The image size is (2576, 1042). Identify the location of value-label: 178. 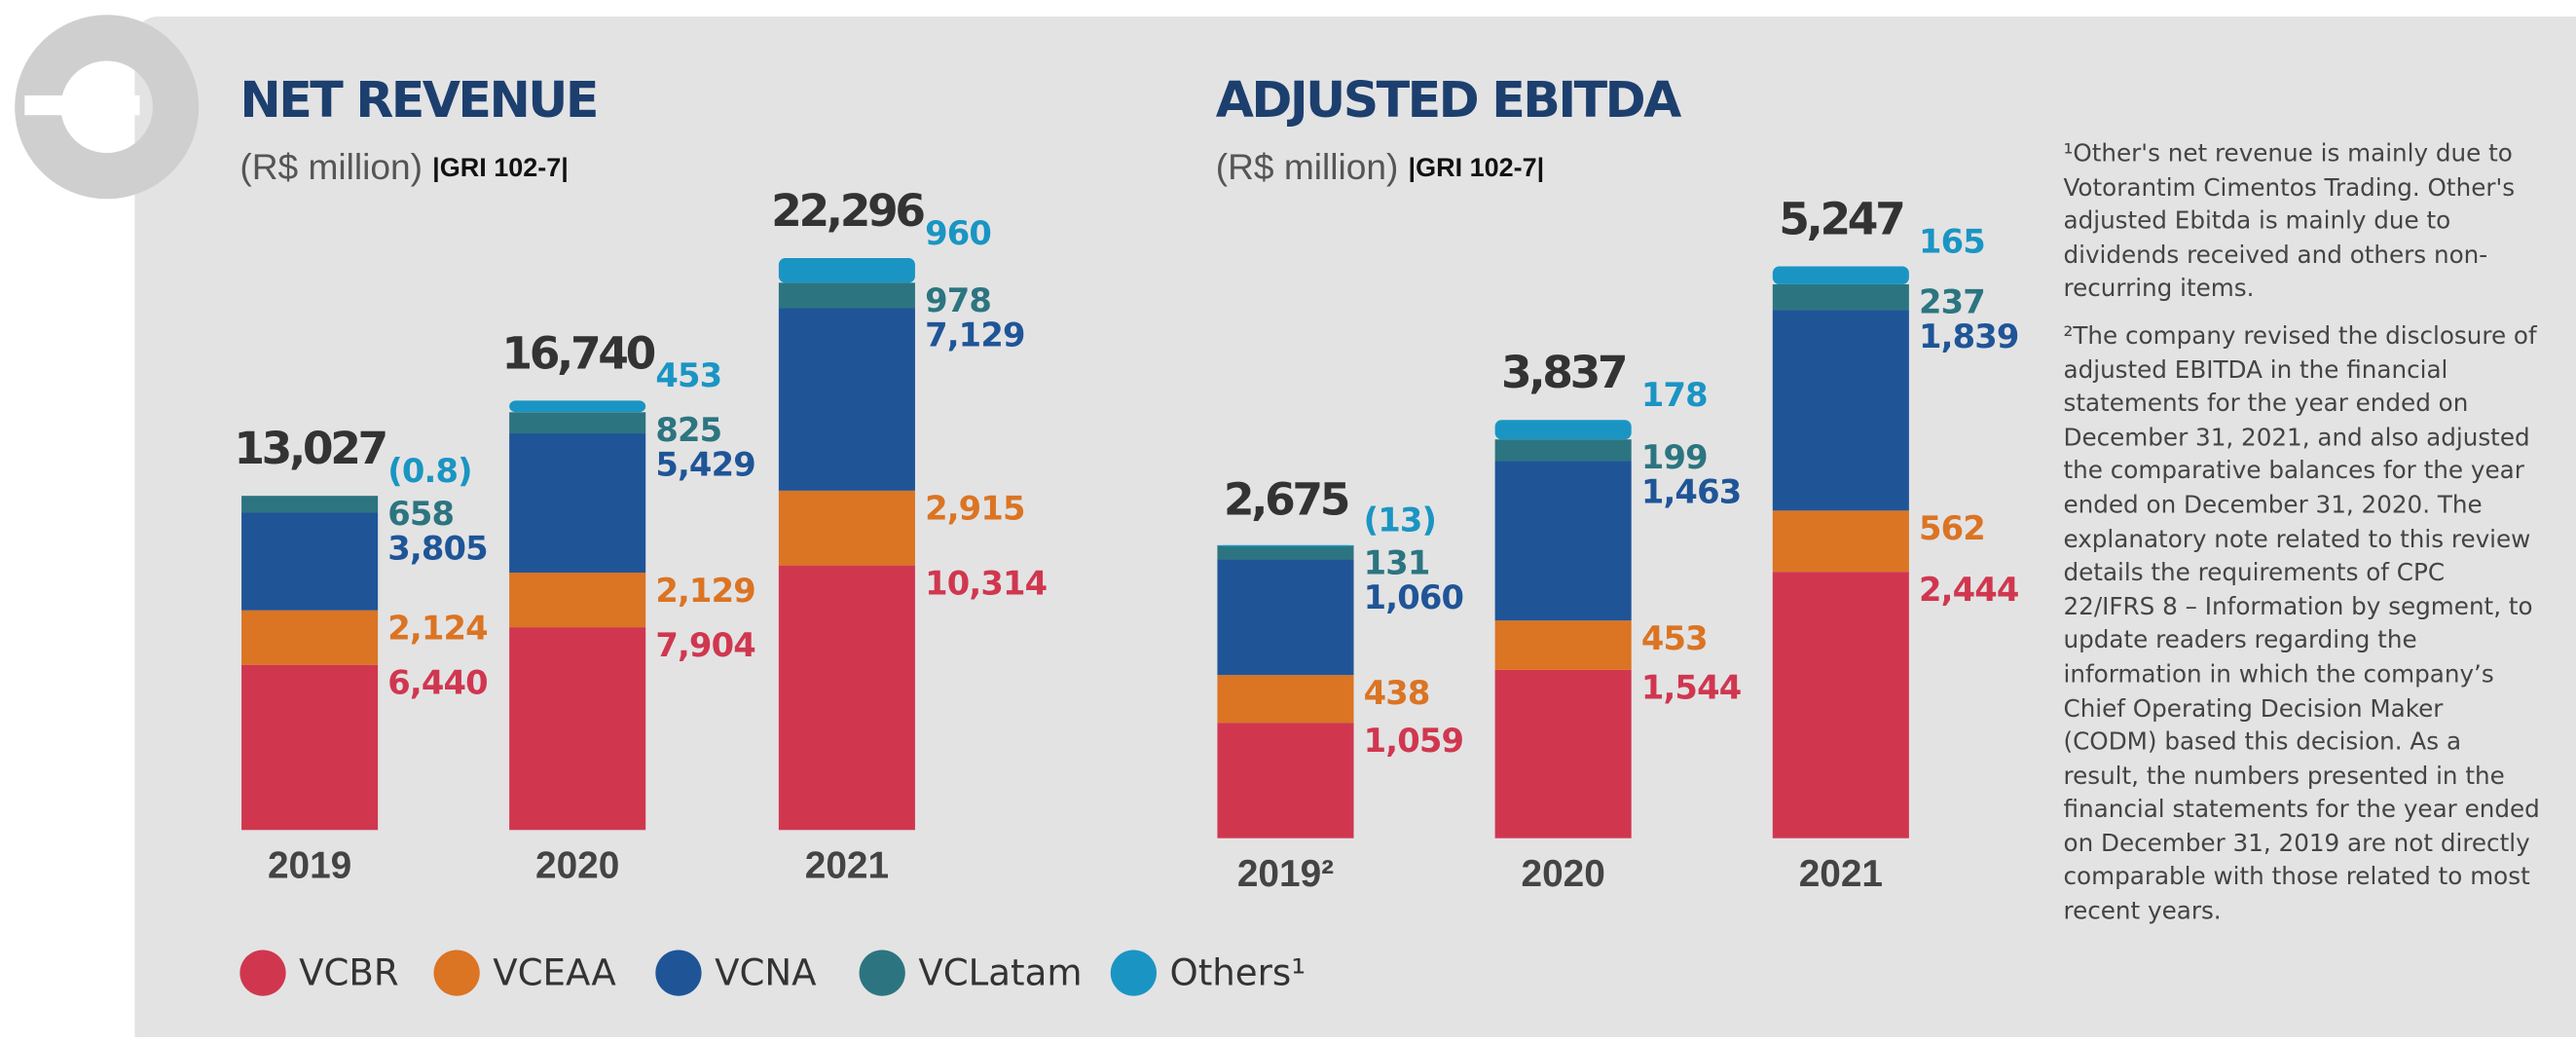
(1674, 395).